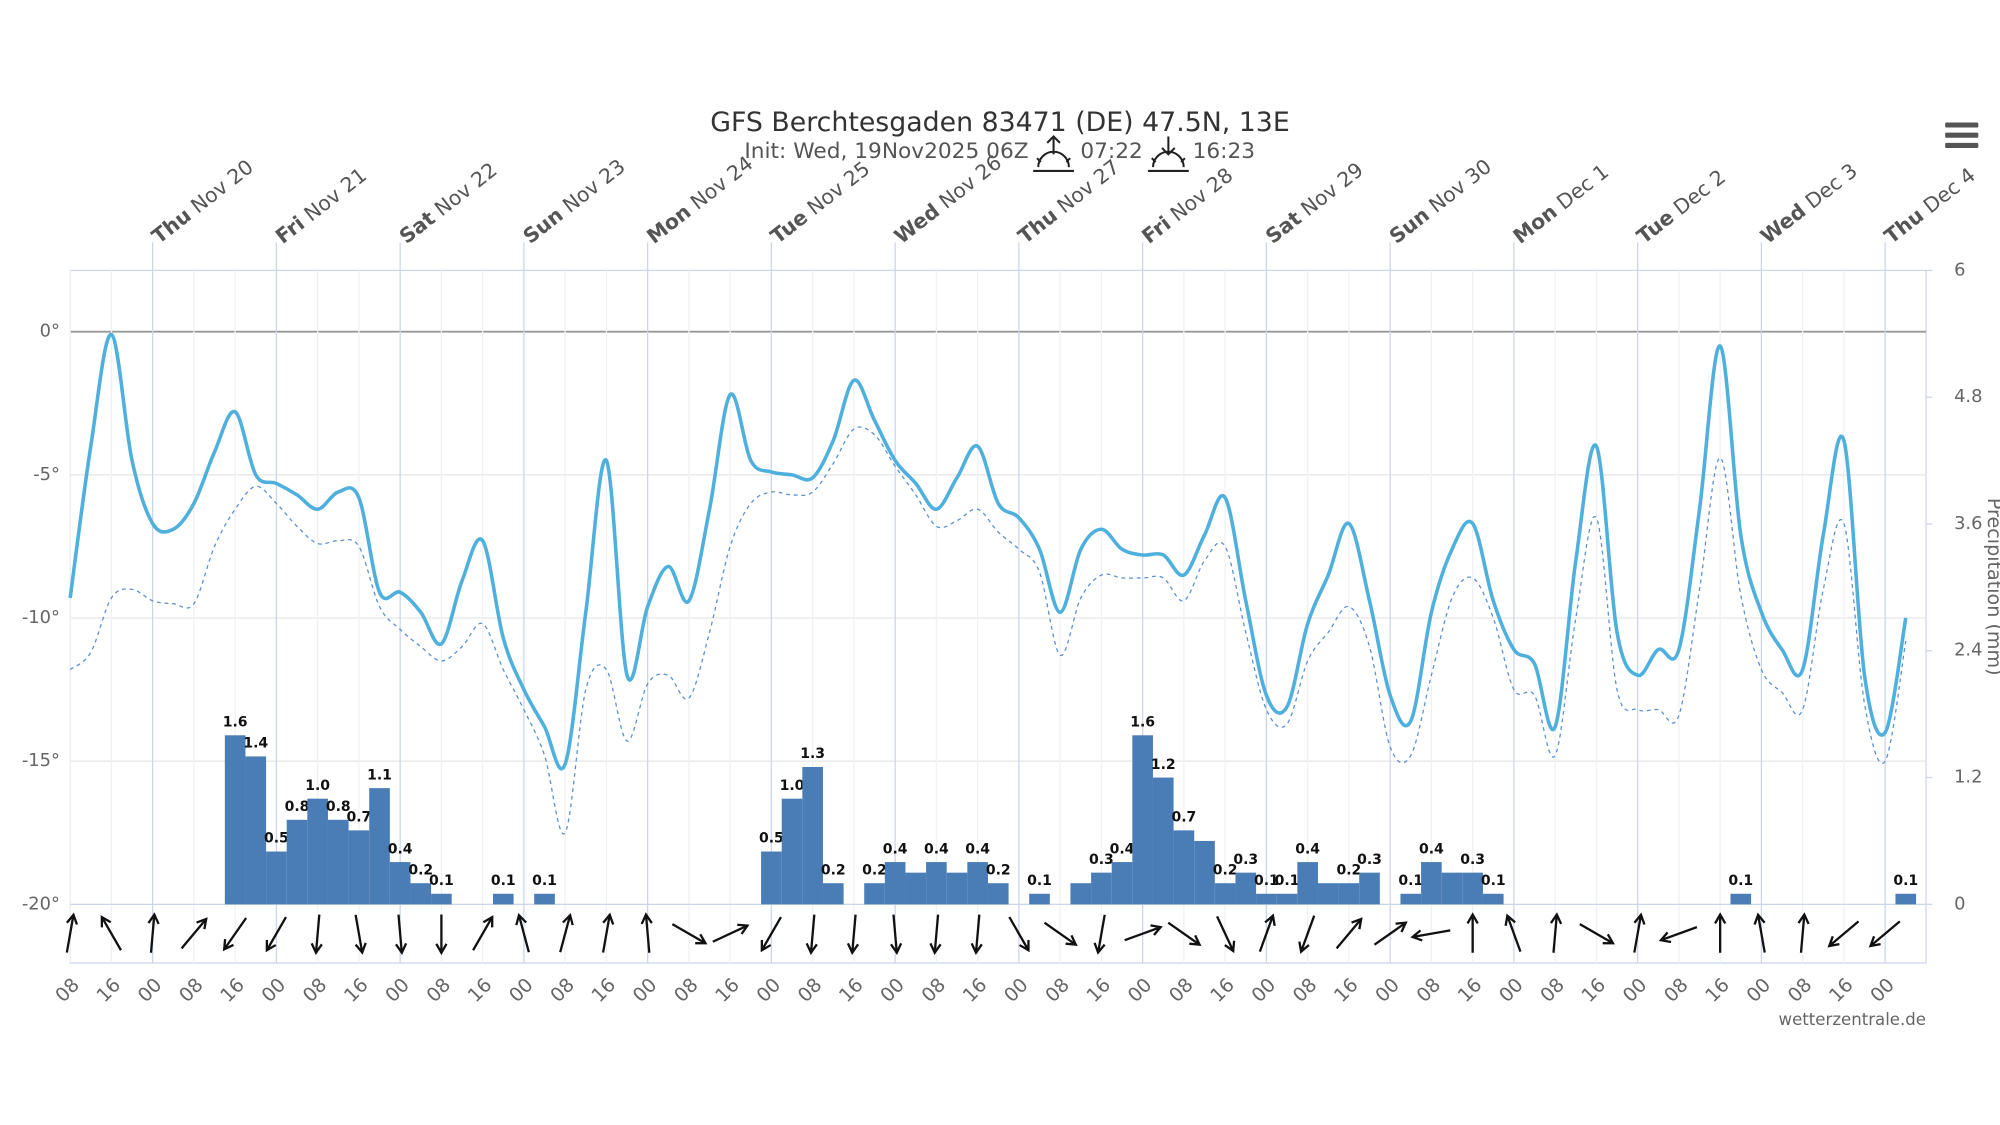 The width and height of the screenshot is (2000, 1125). Describe the element at coordinates (1457, 187) in the screenshot. I see `day-date: Nov 30` at that location.